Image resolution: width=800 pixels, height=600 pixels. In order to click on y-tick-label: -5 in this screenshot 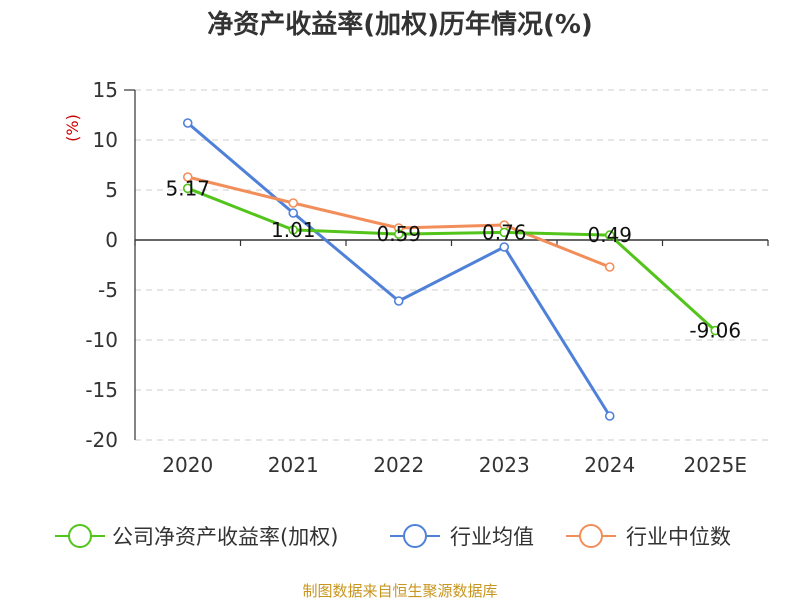, I will do `click(108, 290)`.